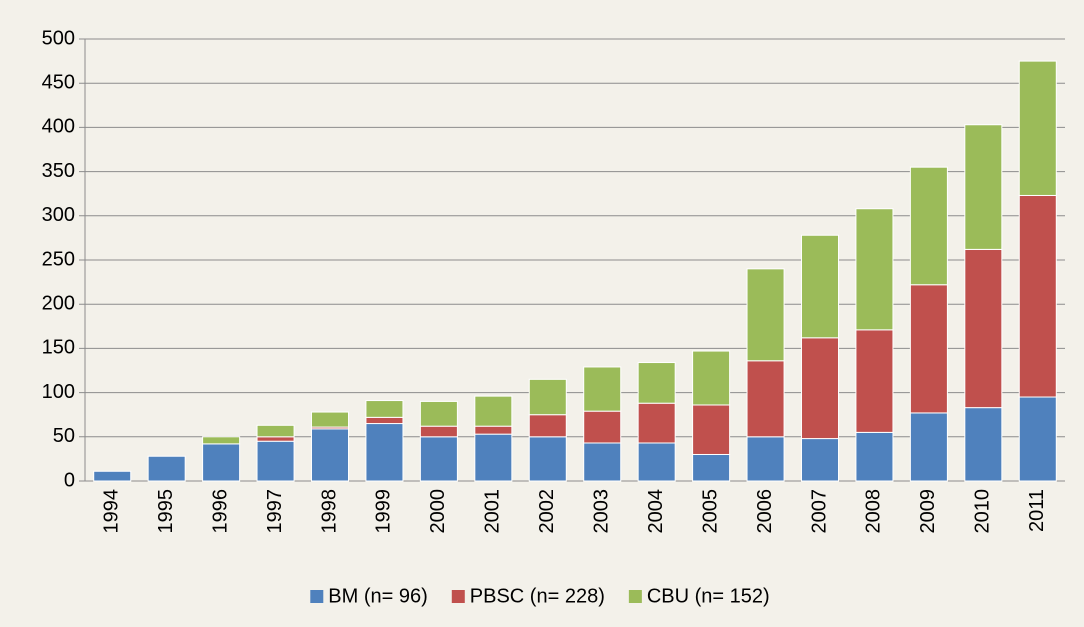 The height and width of the screenshot is (627, 1084). What do you see at coordinates (58, 171) in the screenshot?
I see `y-tick-label: 350` at bounding box center [58, 171].